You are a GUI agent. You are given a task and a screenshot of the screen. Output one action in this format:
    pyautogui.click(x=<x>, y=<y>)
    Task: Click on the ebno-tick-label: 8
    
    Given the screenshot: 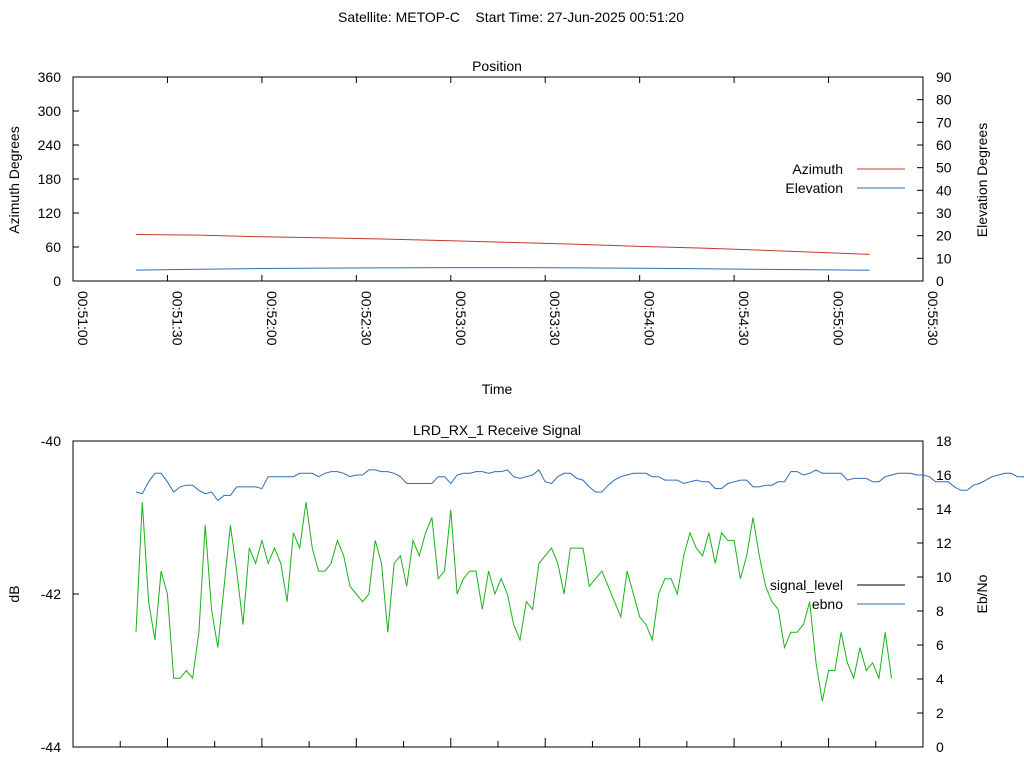 What is the action you would take?
    pyautogui.click(x=940, y=611)
    